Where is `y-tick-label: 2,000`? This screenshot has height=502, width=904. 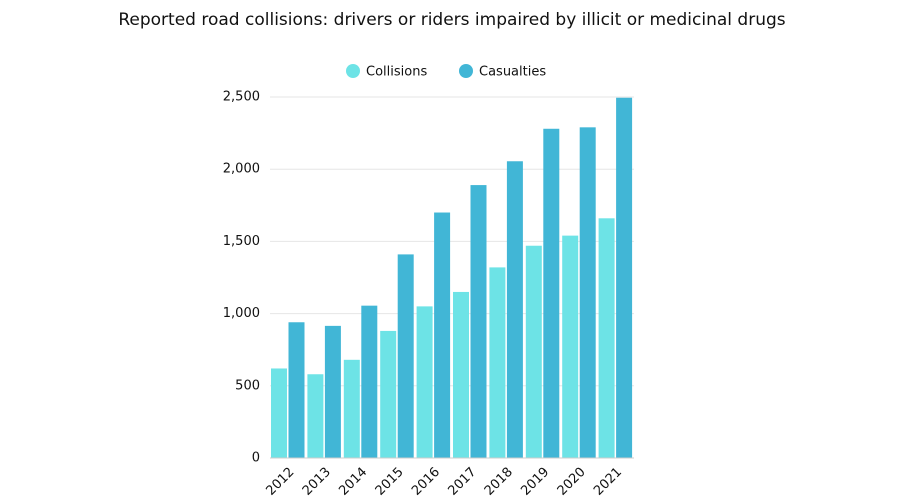
y-tick-label: 2,000 is located at coordinates (241, 169).